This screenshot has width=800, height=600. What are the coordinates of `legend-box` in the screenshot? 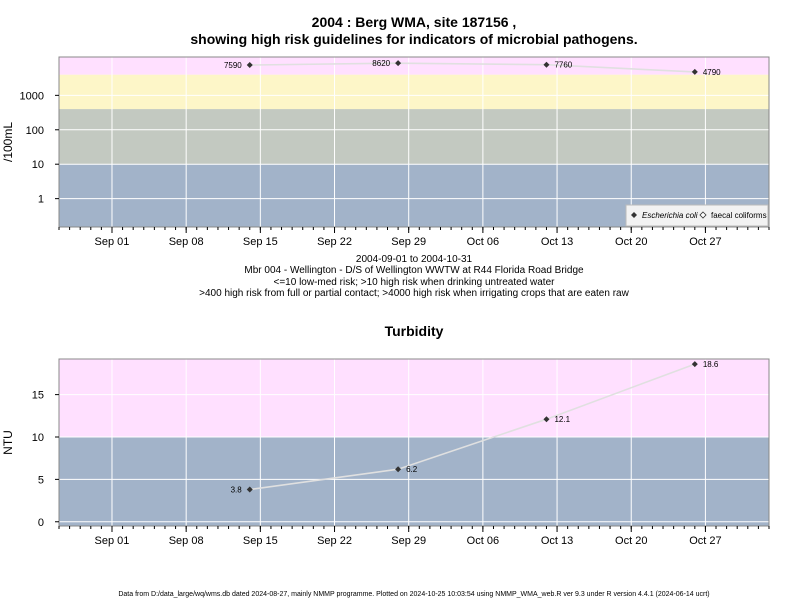 It's located at (697, 215).